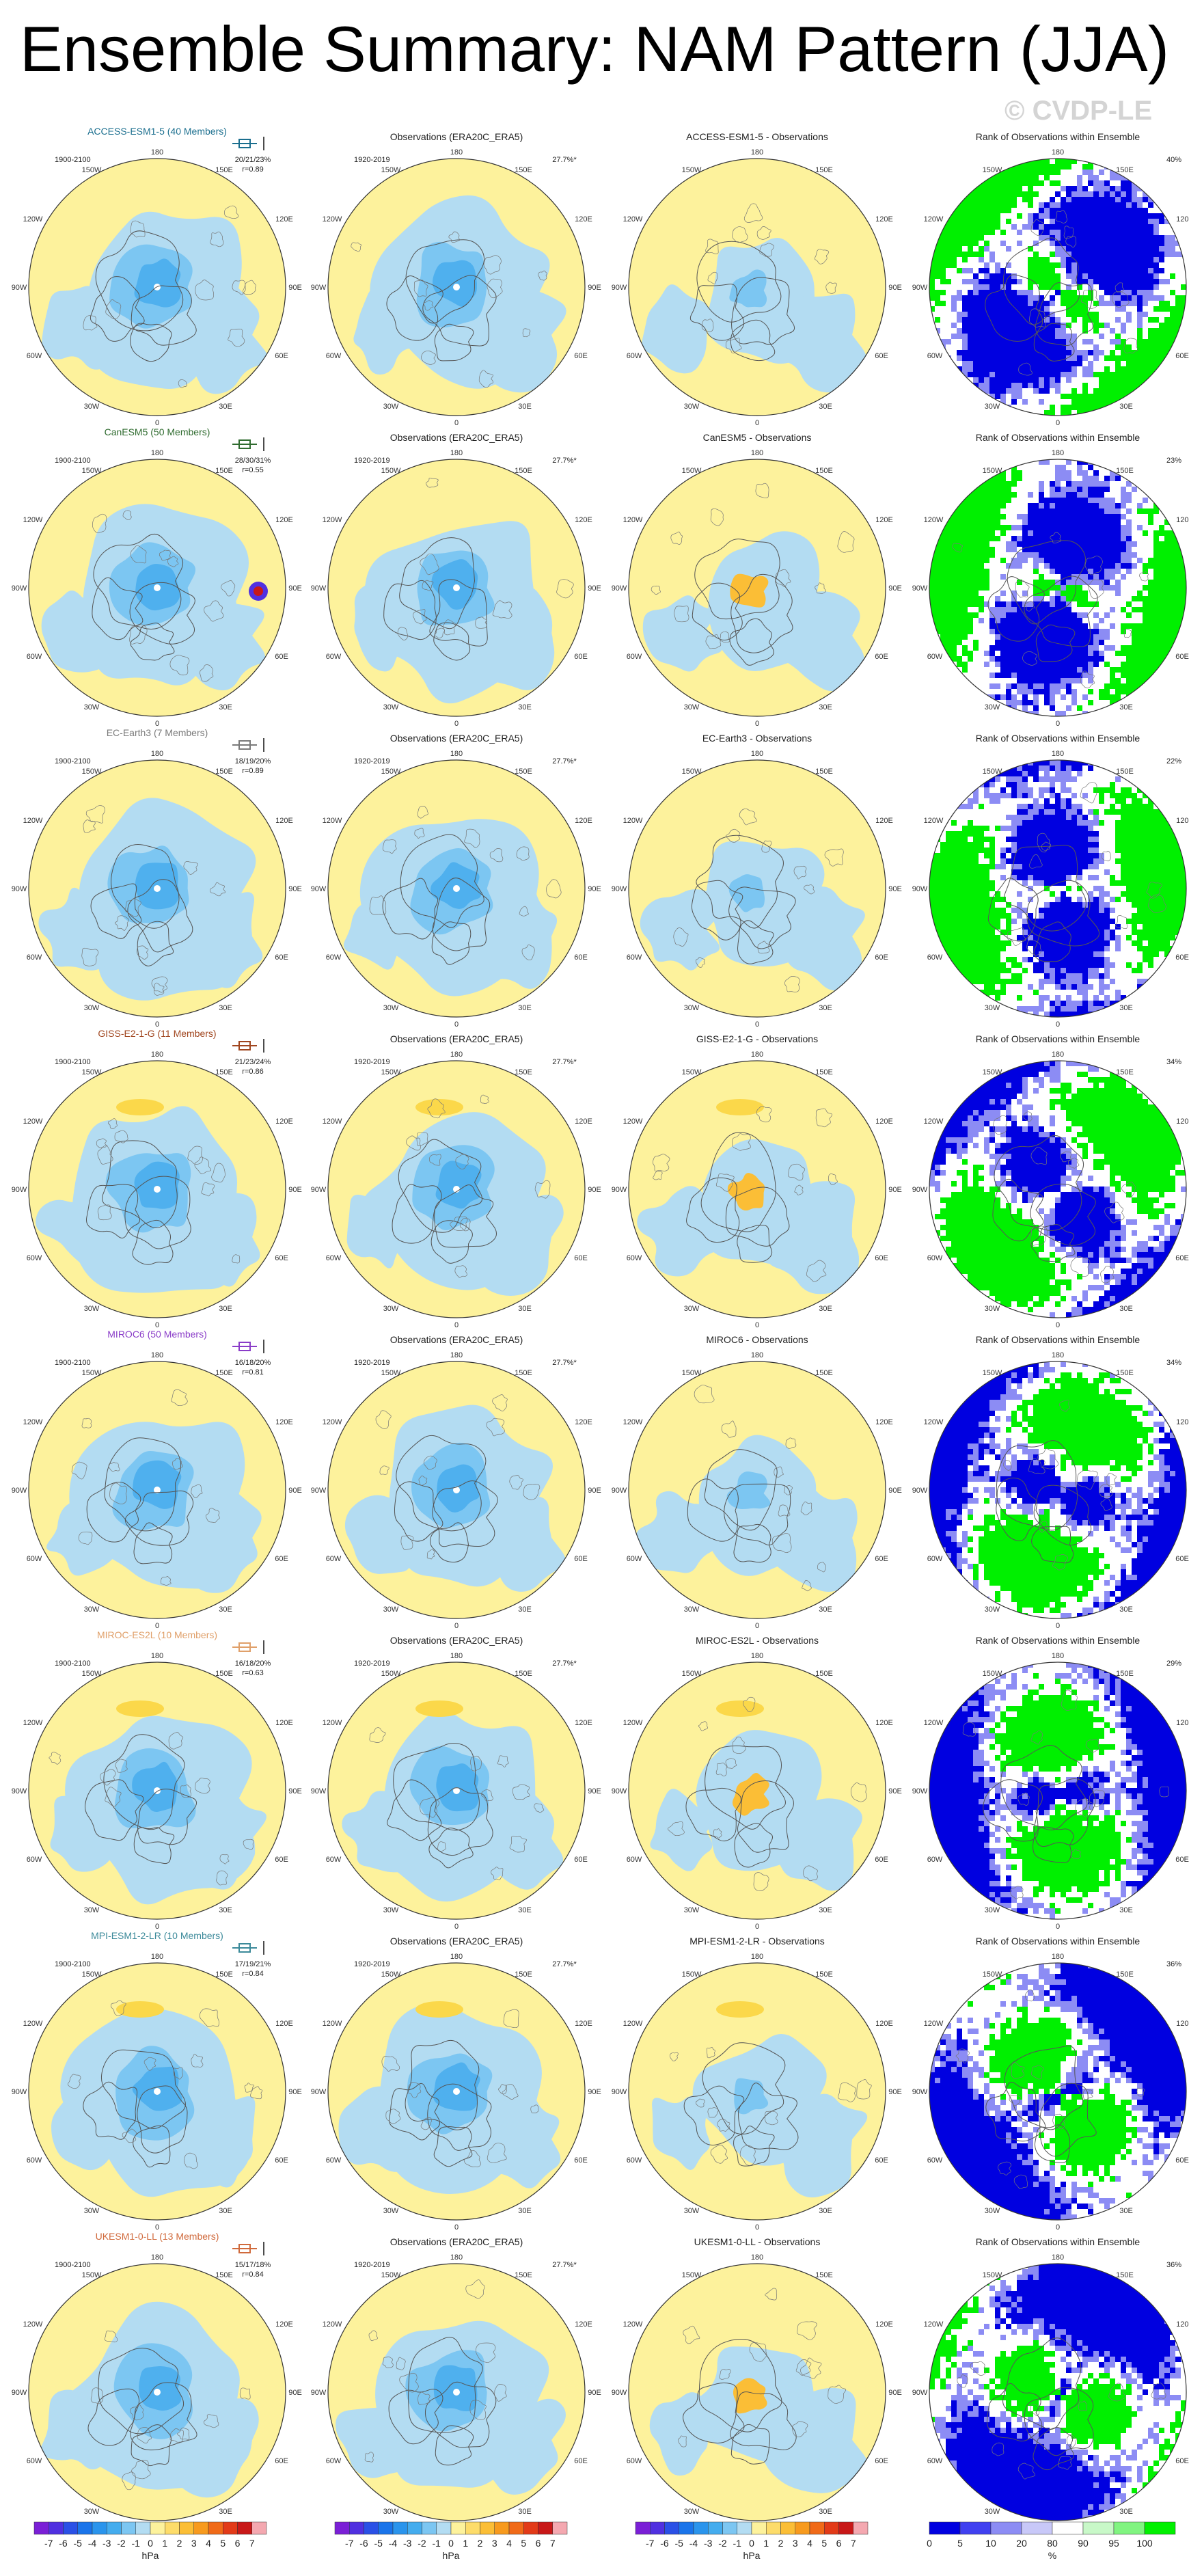 The image size is (1189, 2576). I want to click on obs-pct: 27.7%*, so click(564, 461).